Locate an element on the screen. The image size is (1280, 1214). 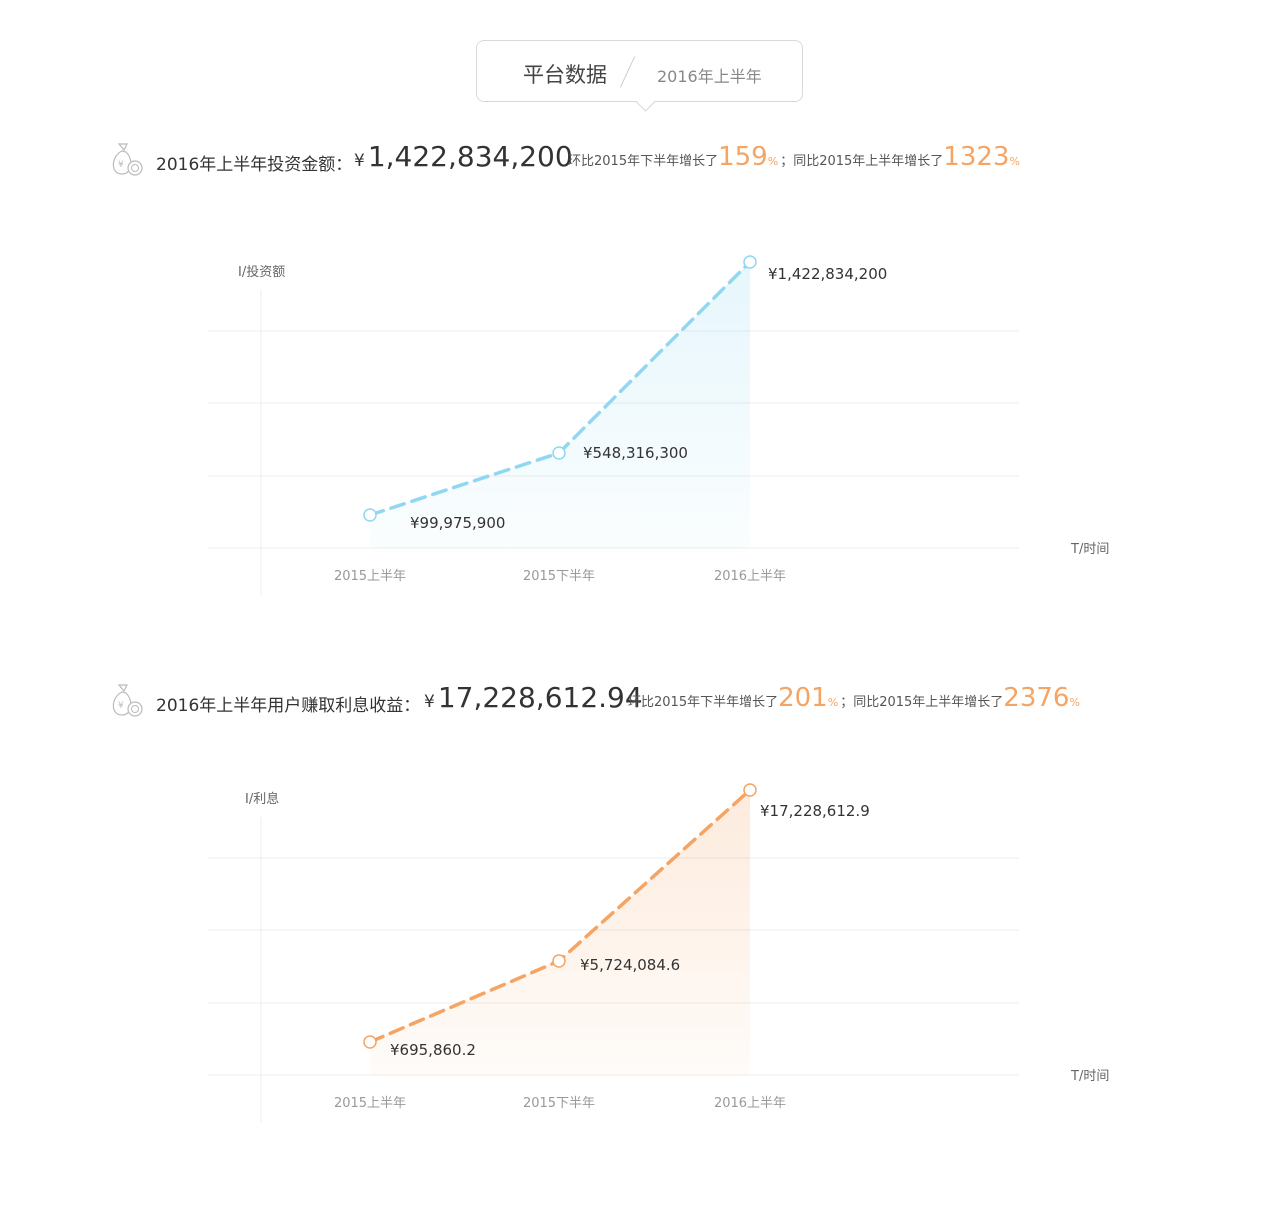
platform-data-title: 平台数据 is located at coordinates (565, 75).